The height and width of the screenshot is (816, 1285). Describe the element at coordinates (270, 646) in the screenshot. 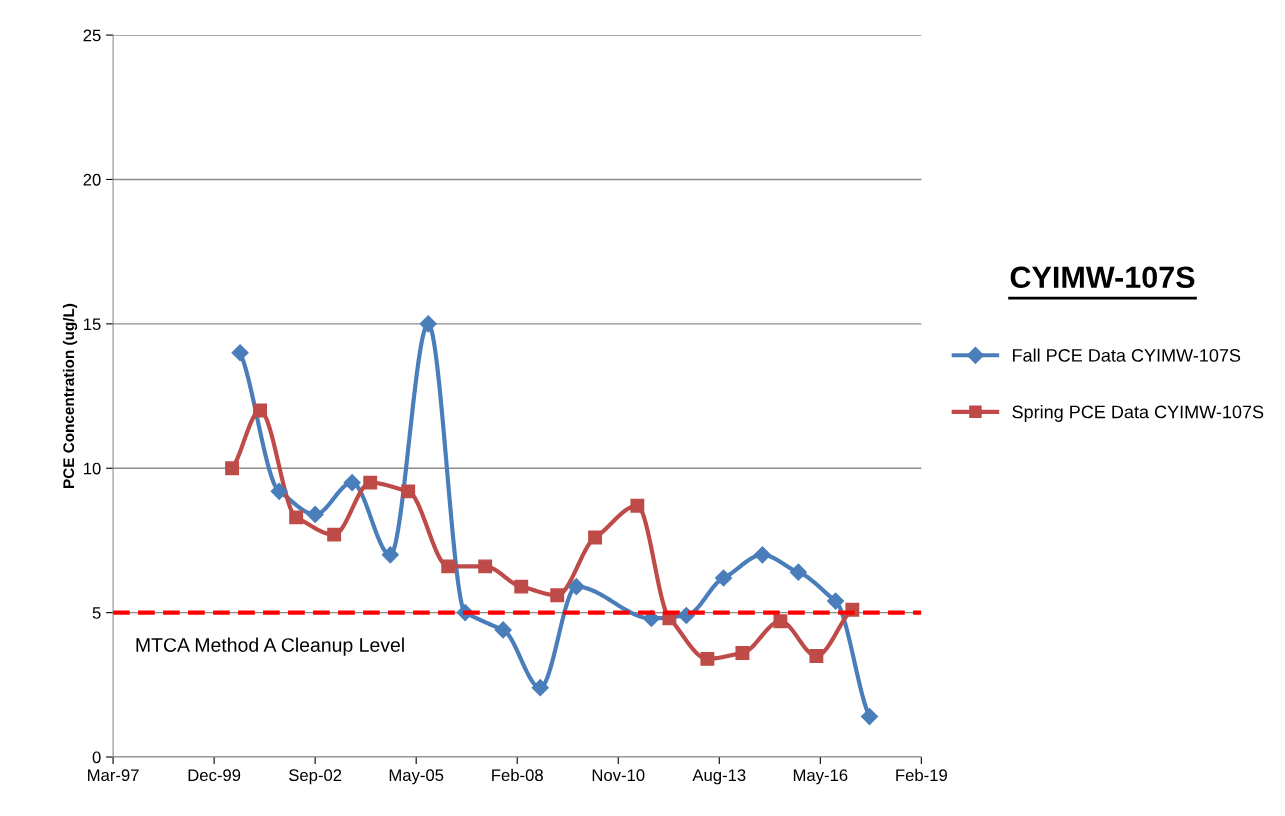

I see `ref-line-label: MTCA Method A Cleanup Level` at that location.